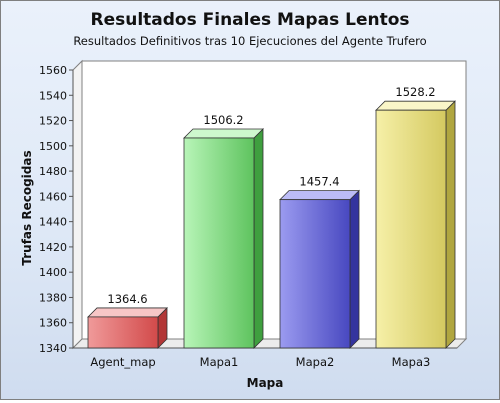  Describe the element at coordinates (315, 362) in the screenshot. I see `x-tick-label: Mapa2` at that location.